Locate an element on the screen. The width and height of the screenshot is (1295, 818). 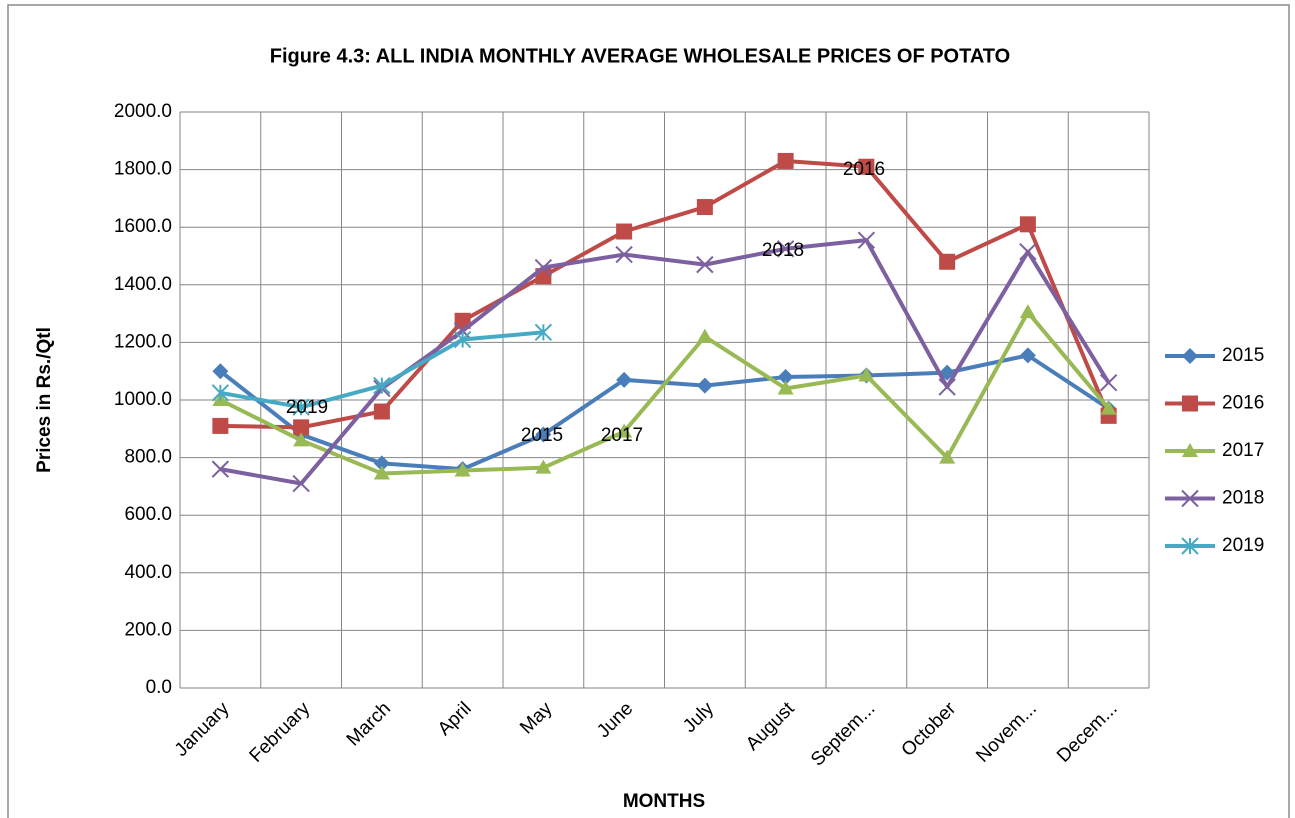
legend-label: 2017 is located at coordinates (1243, 450).